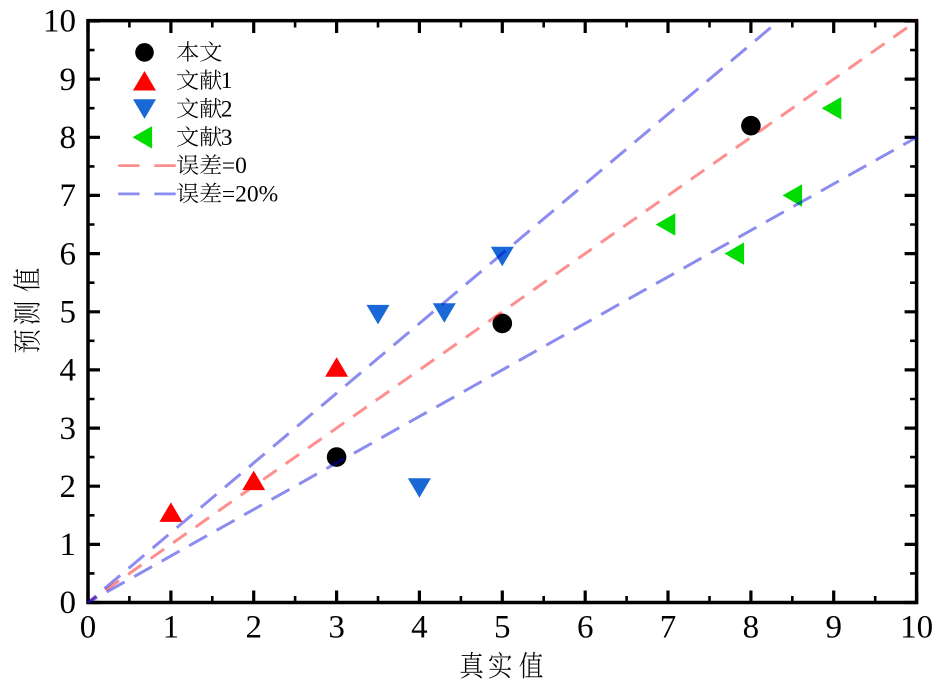 This screenshot has width=944, height=691. I want to click on svg-text: =20%, so click(250, 194).